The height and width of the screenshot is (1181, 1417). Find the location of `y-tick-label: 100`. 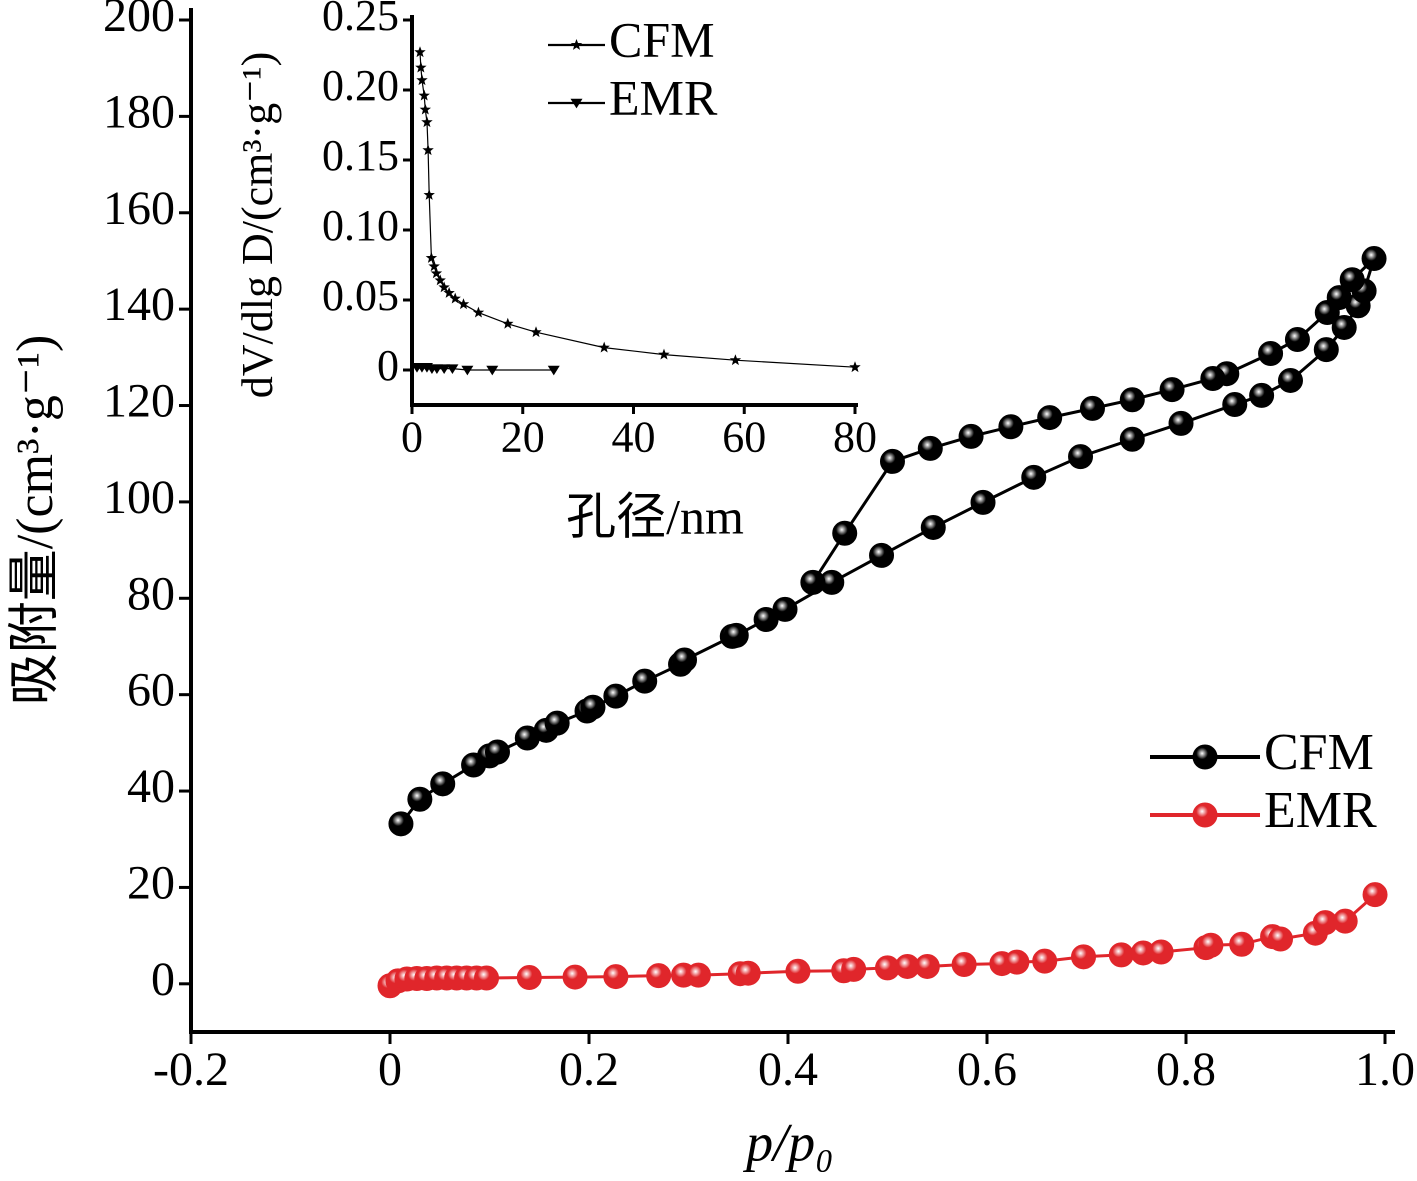

y-tick-label: 100 is located at coordinates (139, 497).